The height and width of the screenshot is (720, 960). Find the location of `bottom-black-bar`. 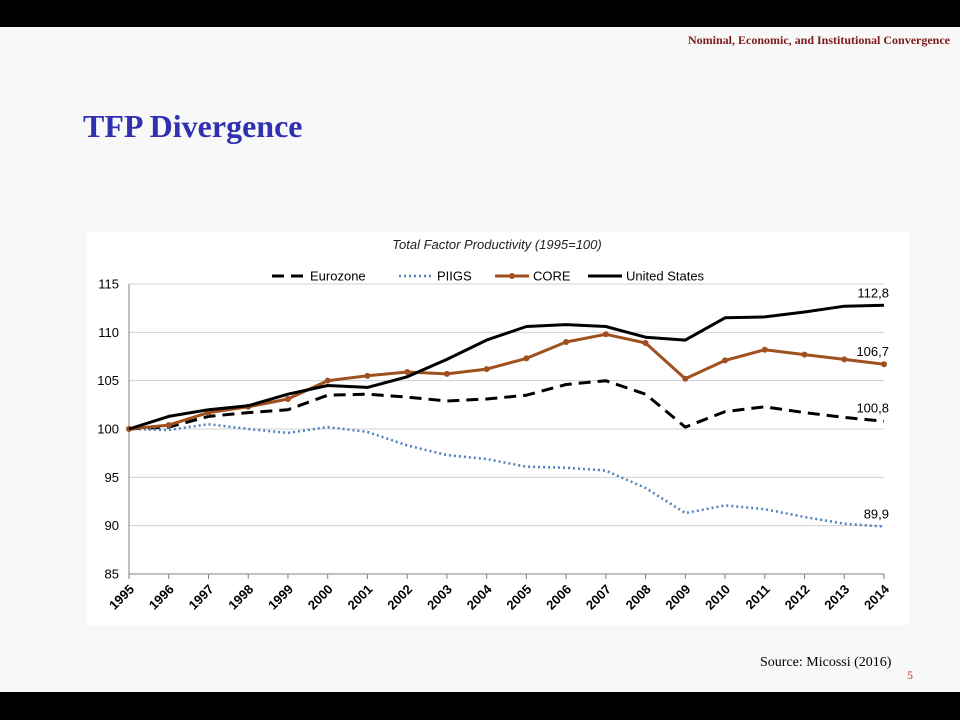

bottom-black-bar is located at coordinates (480, 706).